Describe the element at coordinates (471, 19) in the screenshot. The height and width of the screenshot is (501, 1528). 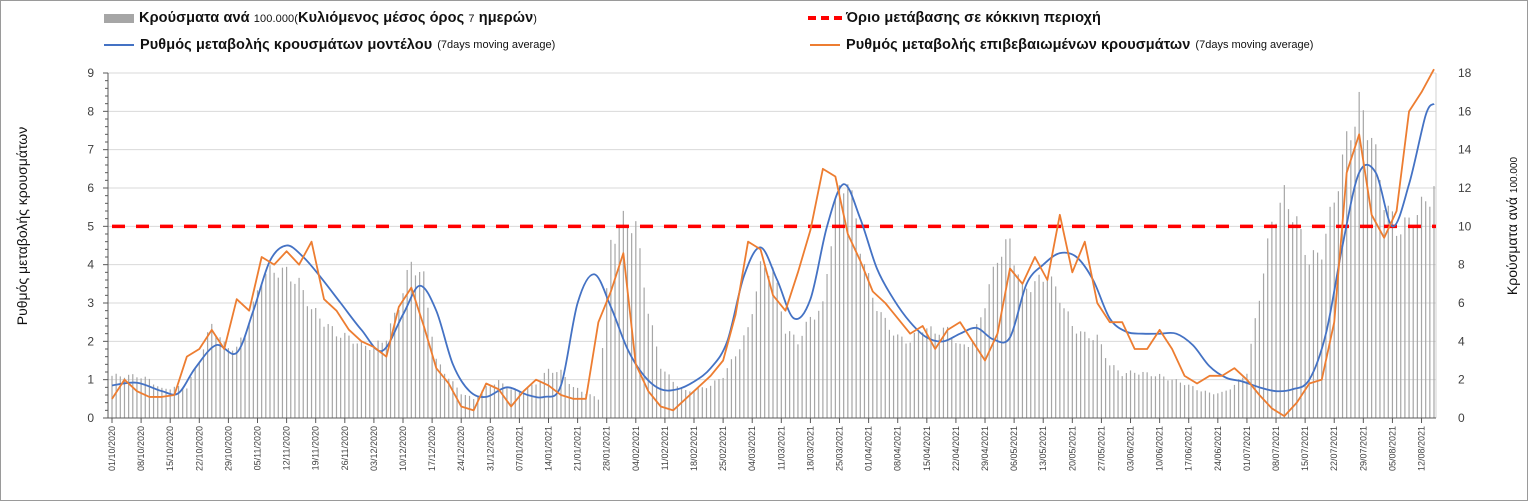
I see `legend-bars-days: 7` at that location.